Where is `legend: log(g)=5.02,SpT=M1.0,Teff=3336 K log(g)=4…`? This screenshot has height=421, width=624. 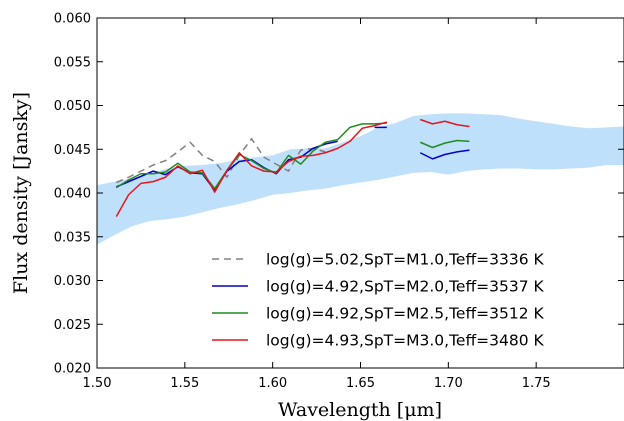 legend: log(g)=5.02,SpT=M1.0,Teff=3336 K log(g)=4… is located at coordinates (378, 300).